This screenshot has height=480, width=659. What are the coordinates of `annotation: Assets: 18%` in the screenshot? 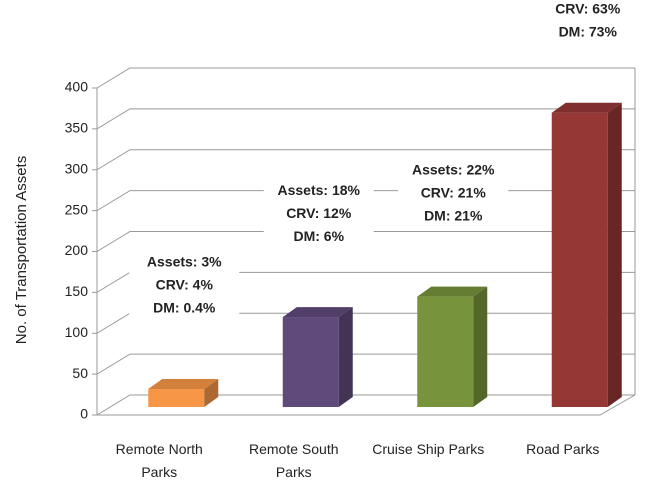 It's located at (319, 190).